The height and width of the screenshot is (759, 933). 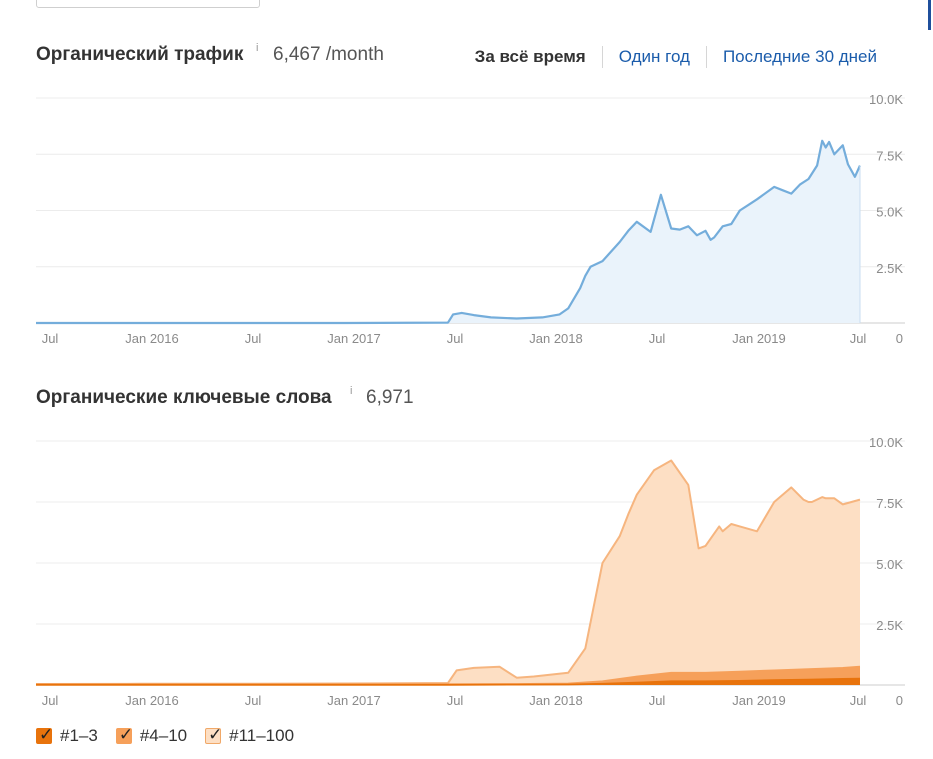 I want to click on legend-label-11-100: #11–100, so click(x=262, y=735).